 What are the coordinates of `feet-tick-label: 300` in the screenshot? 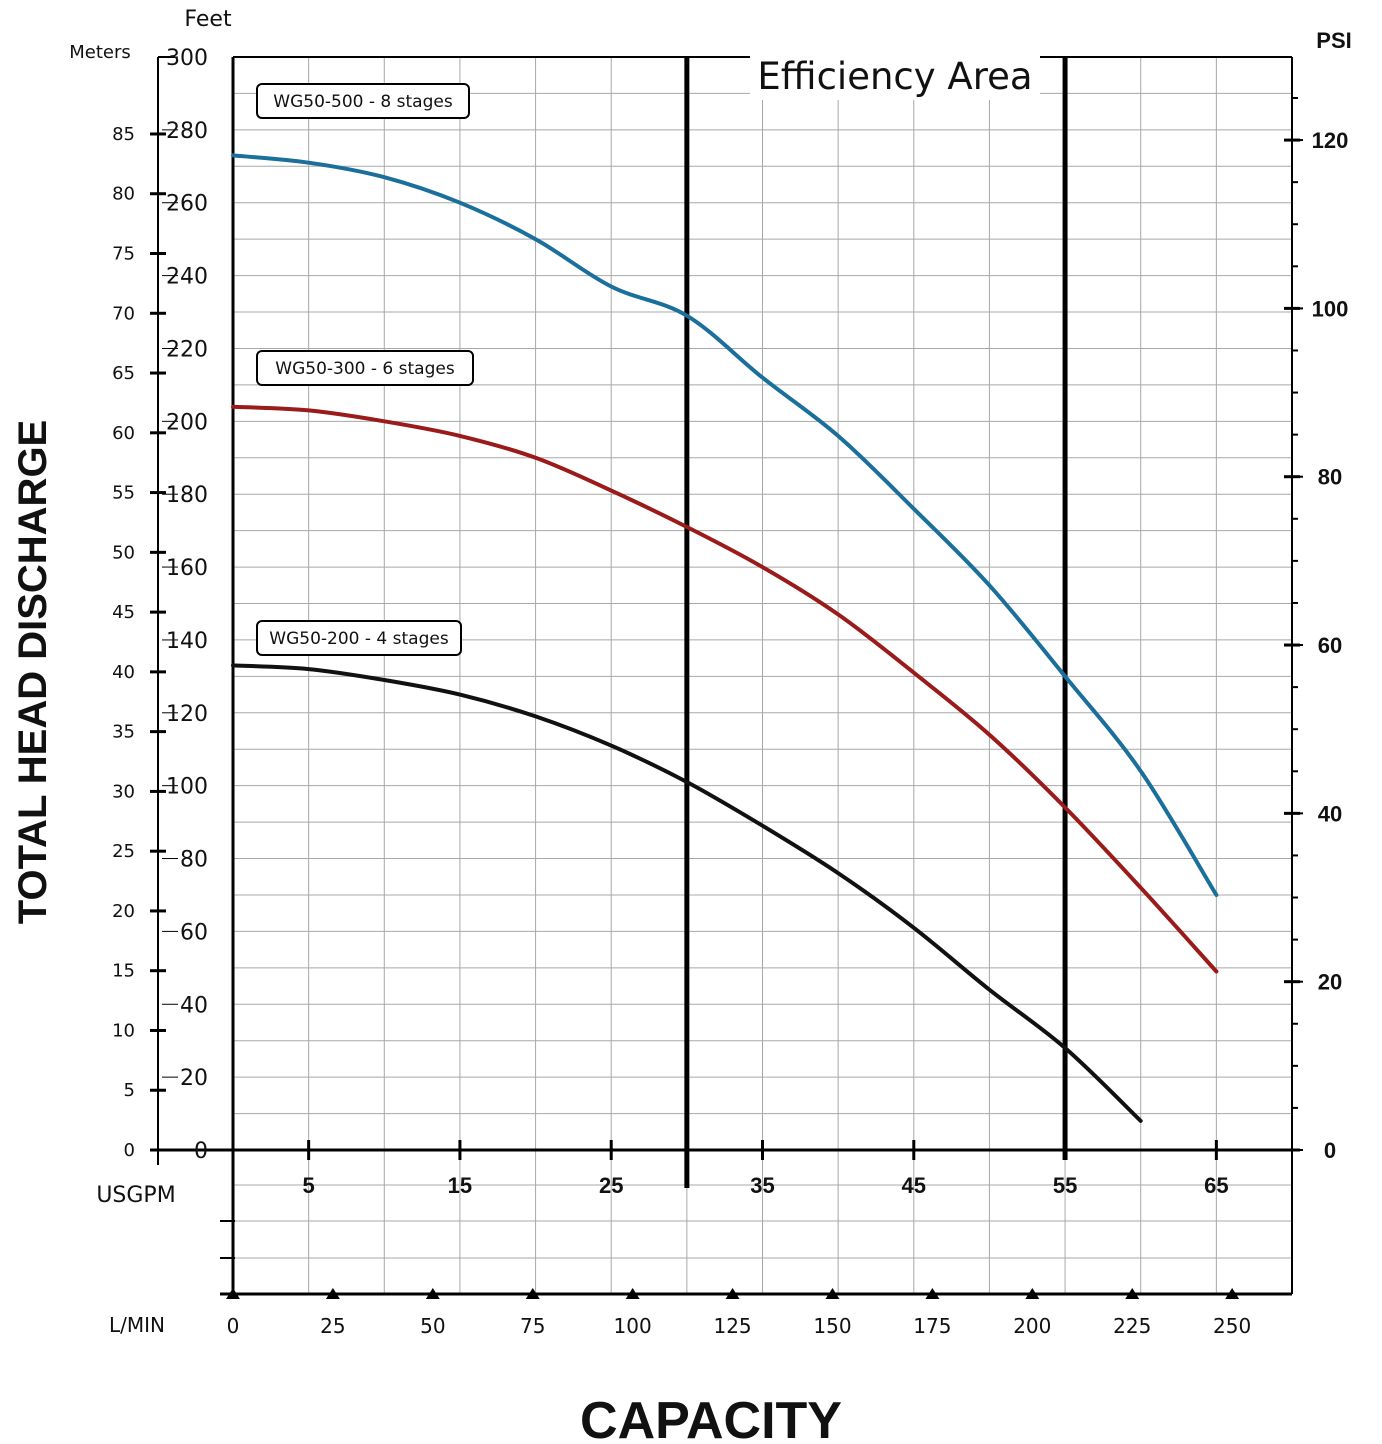 It's located at (187, 58).